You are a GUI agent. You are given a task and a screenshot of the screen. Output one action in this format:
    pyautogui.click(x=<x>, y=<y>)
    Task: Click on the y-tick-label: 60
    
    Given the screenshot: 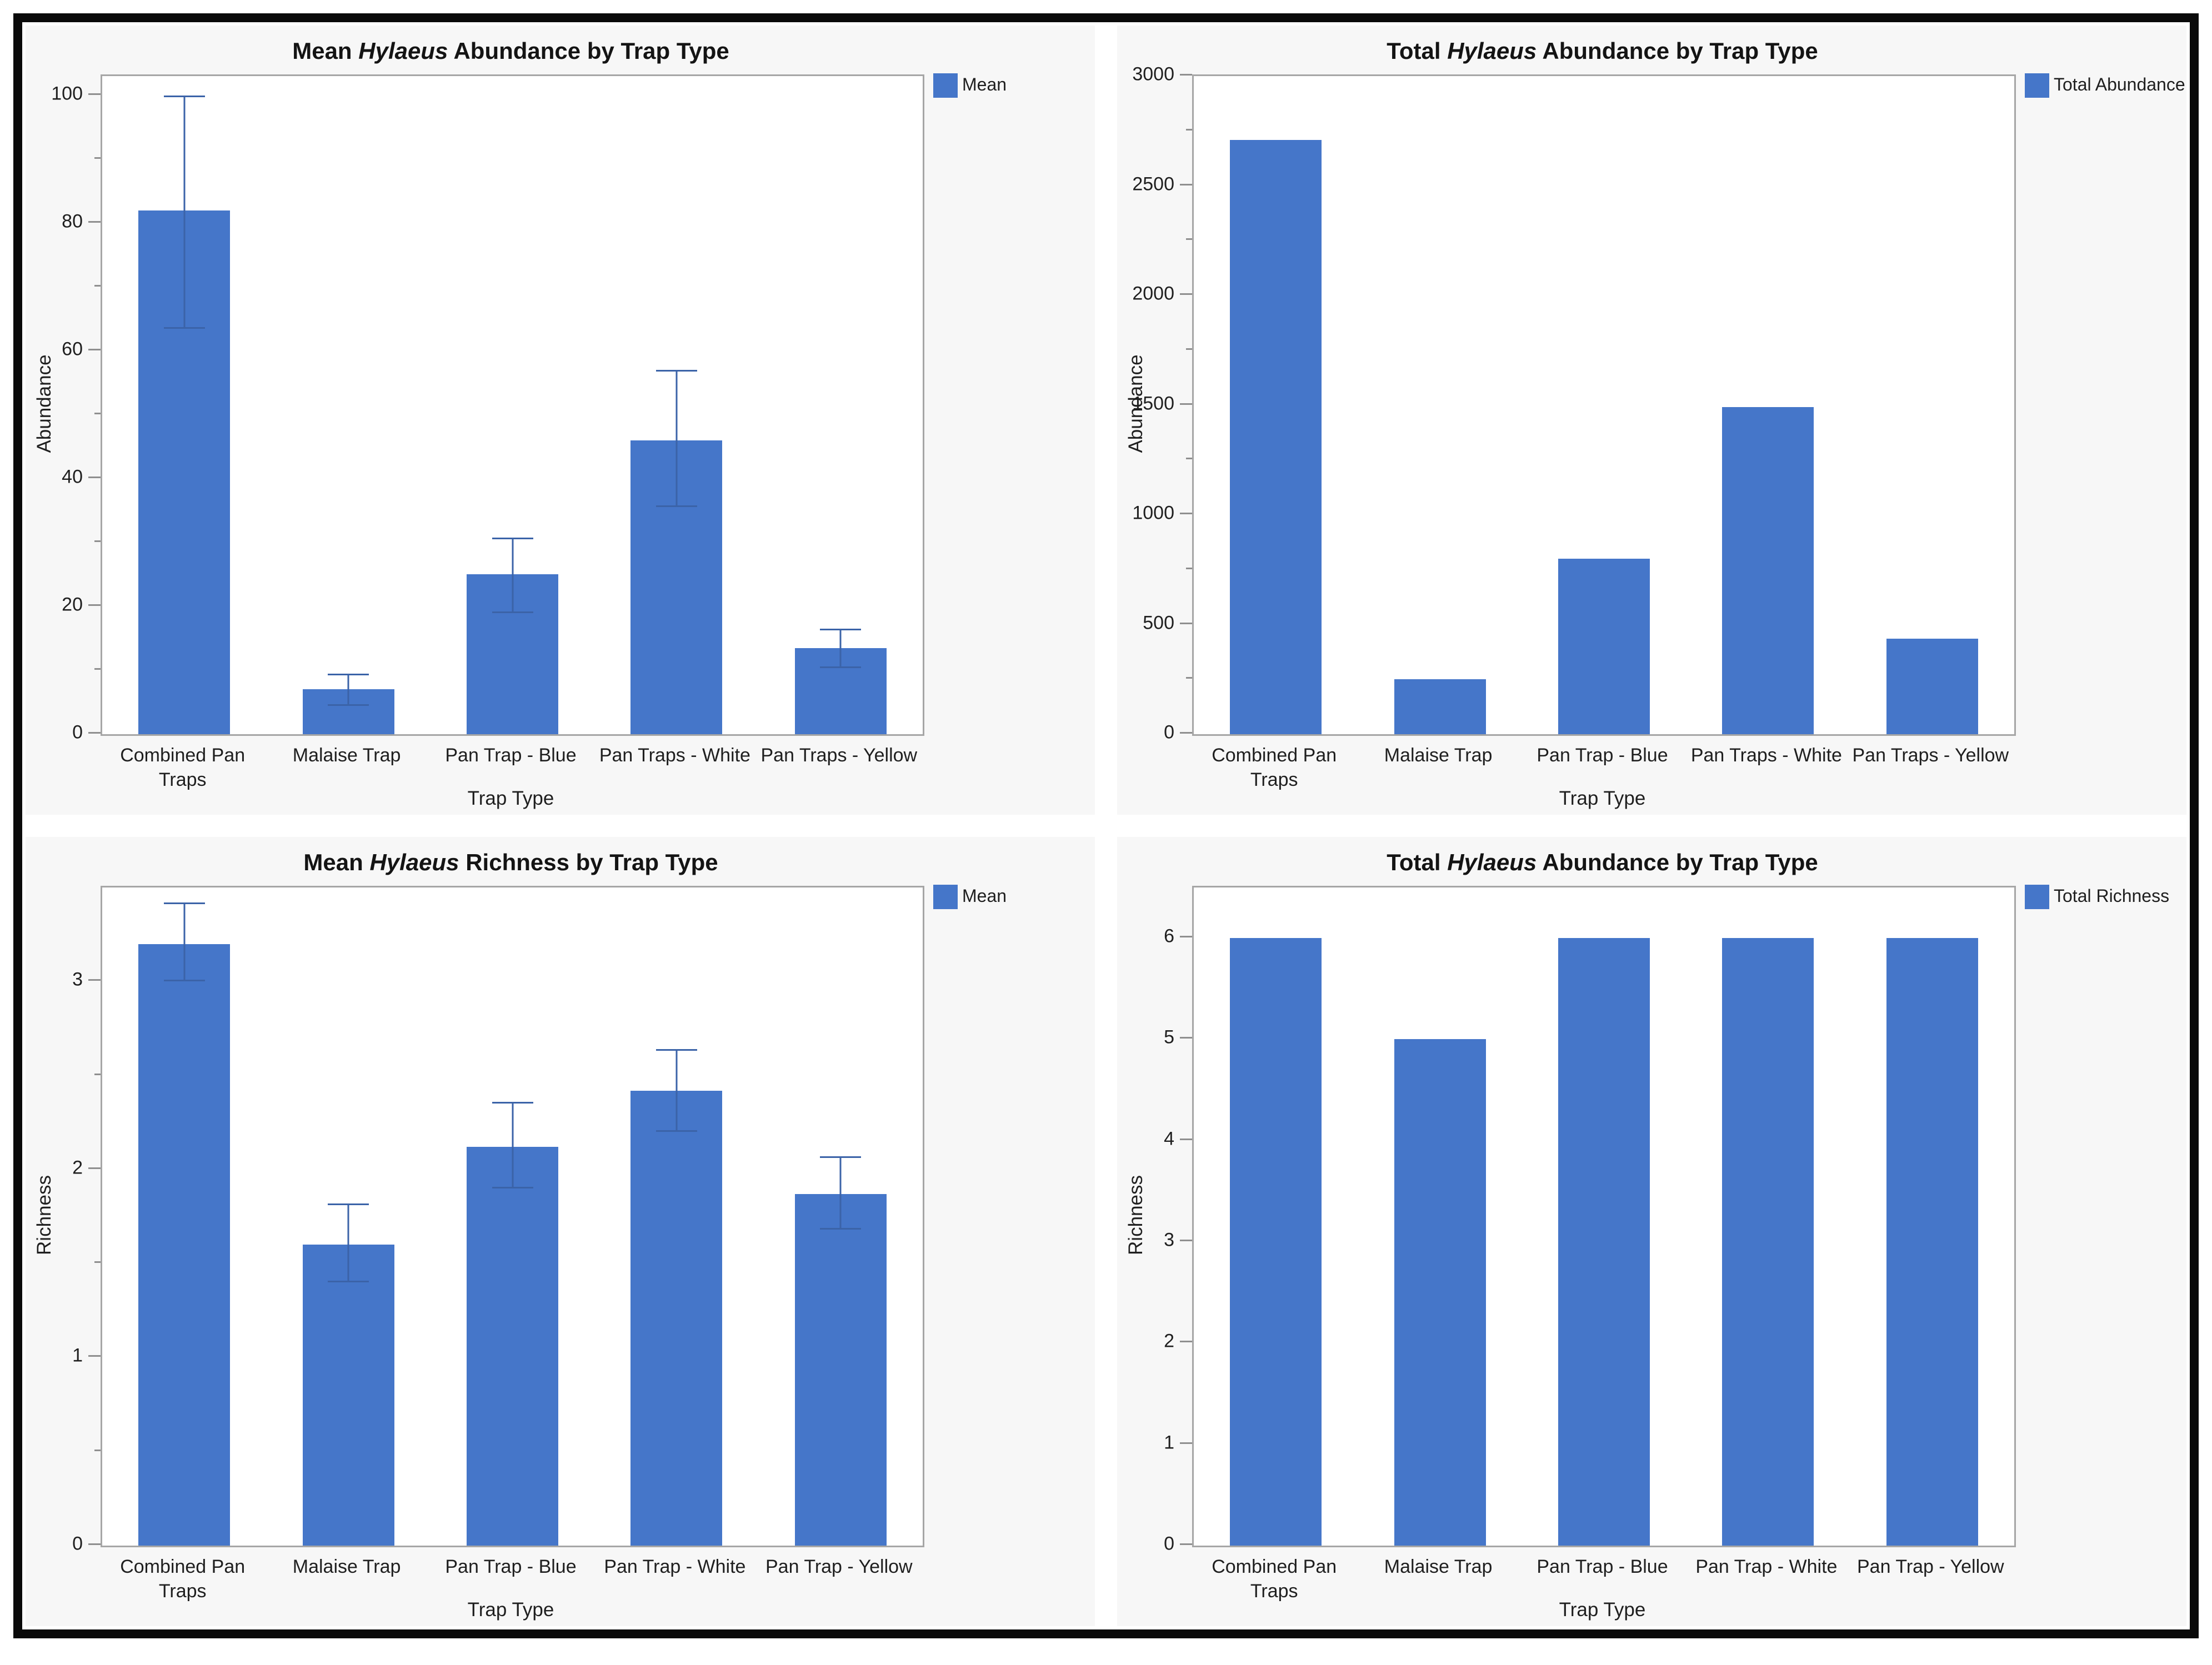 What is the action you would take?
    pyautogui.click(x=72, y=349)
    